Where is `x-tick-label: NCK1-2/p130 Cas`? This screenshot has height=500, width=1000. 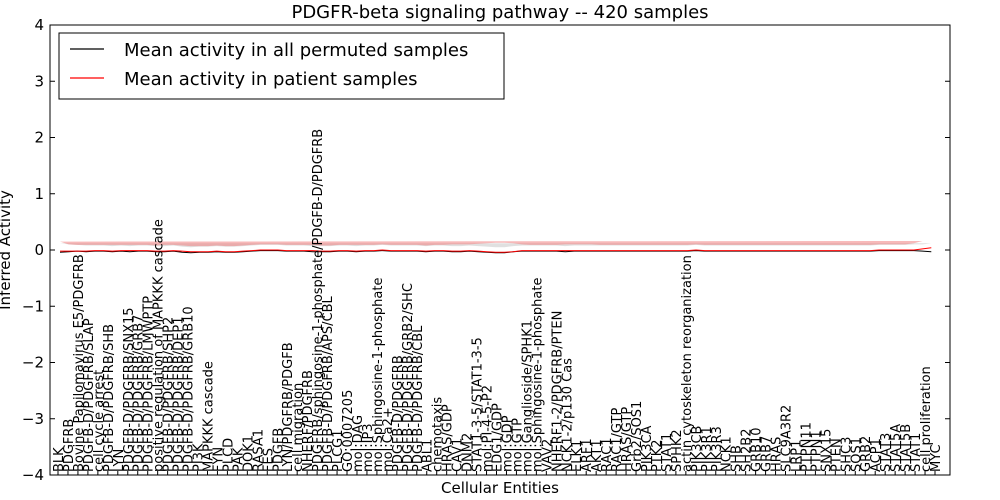 x-tick-label: NCK1-2/p130 Cas is located at coordinates (567, 415).